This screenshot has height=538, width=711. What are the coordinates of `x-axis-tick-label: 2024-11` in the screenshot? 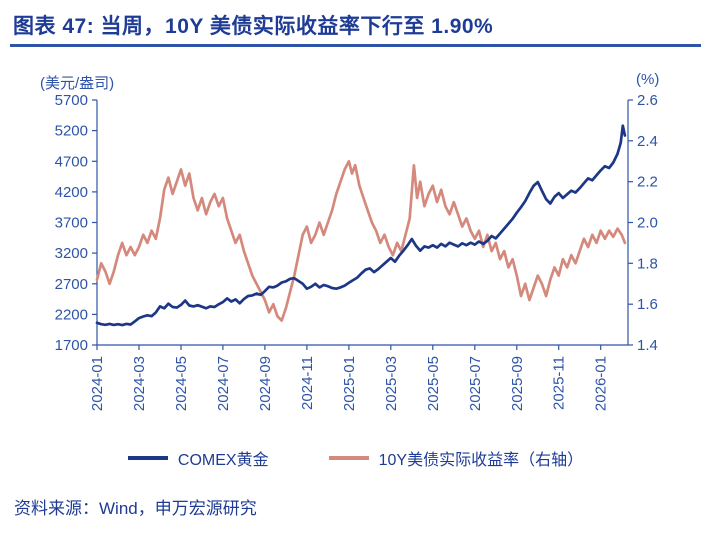 It's located at (307, 383).